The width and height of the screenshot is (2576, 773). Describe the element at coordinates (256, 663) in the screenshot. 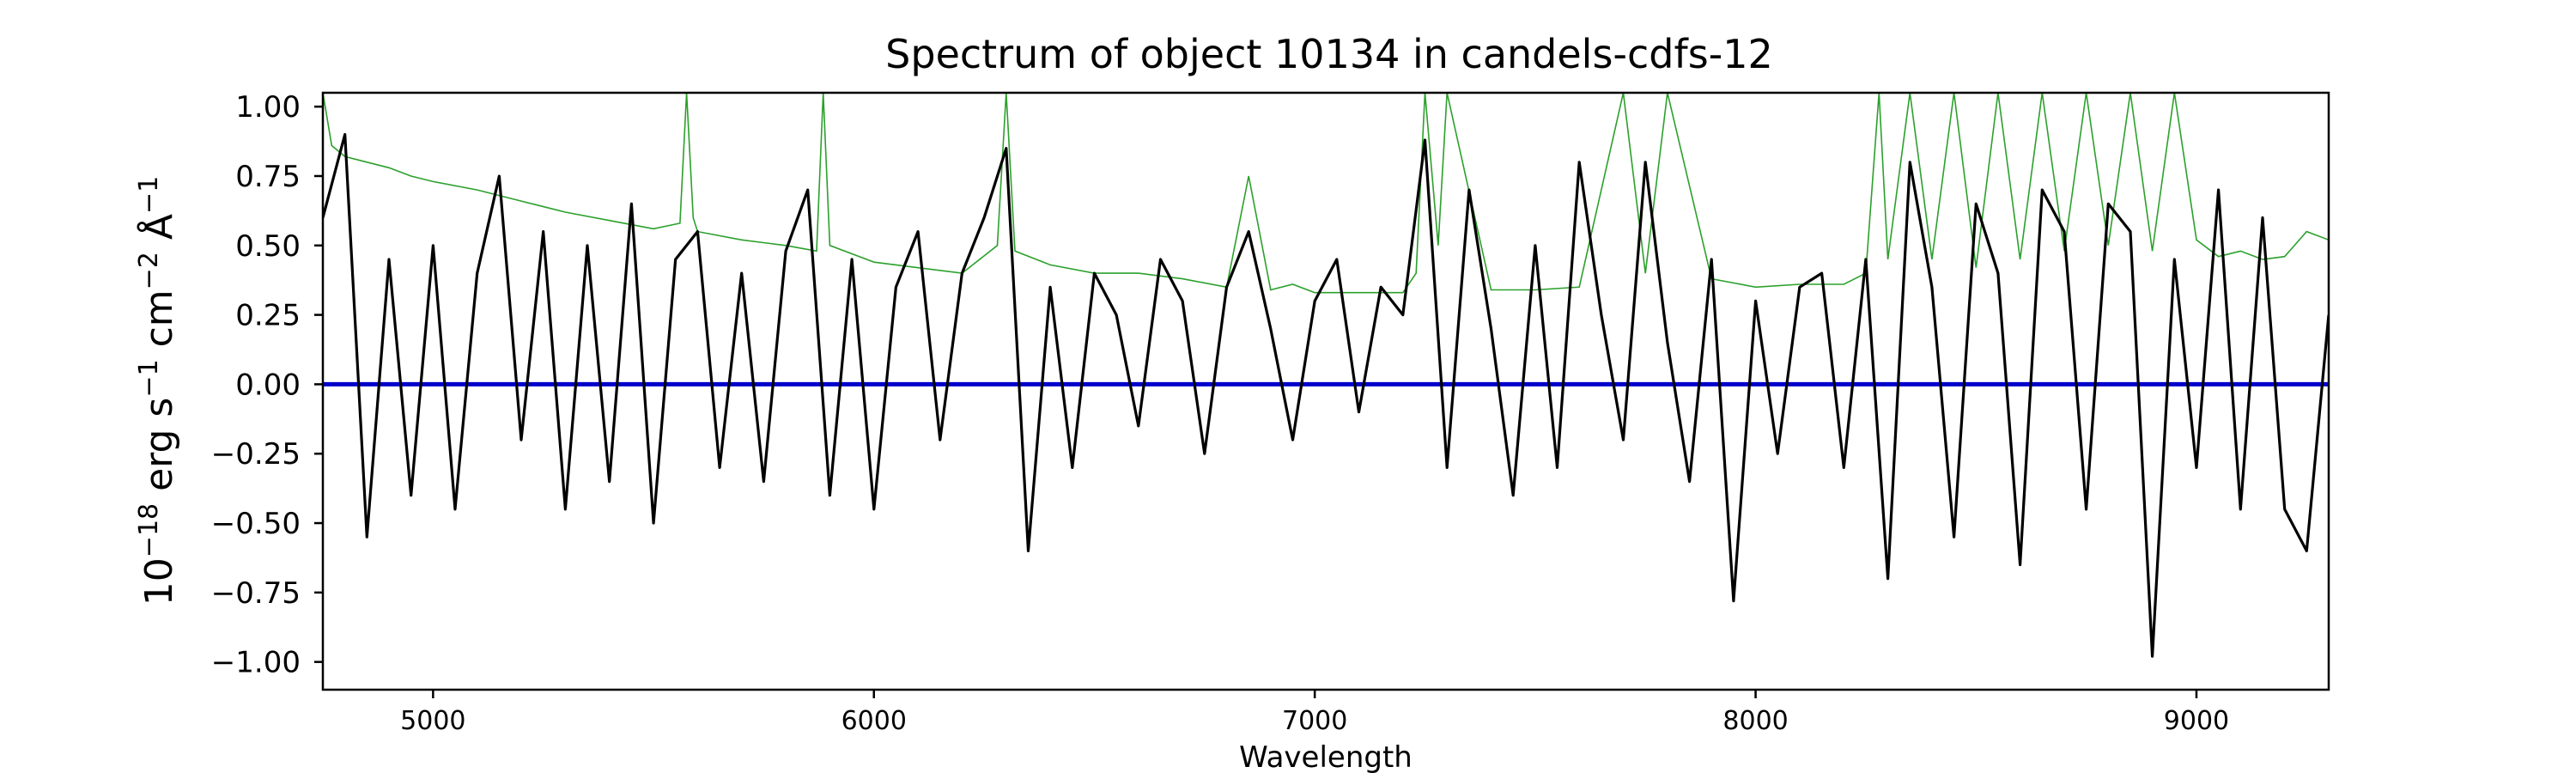

I see `y-tick-label: −1.00` at that location.